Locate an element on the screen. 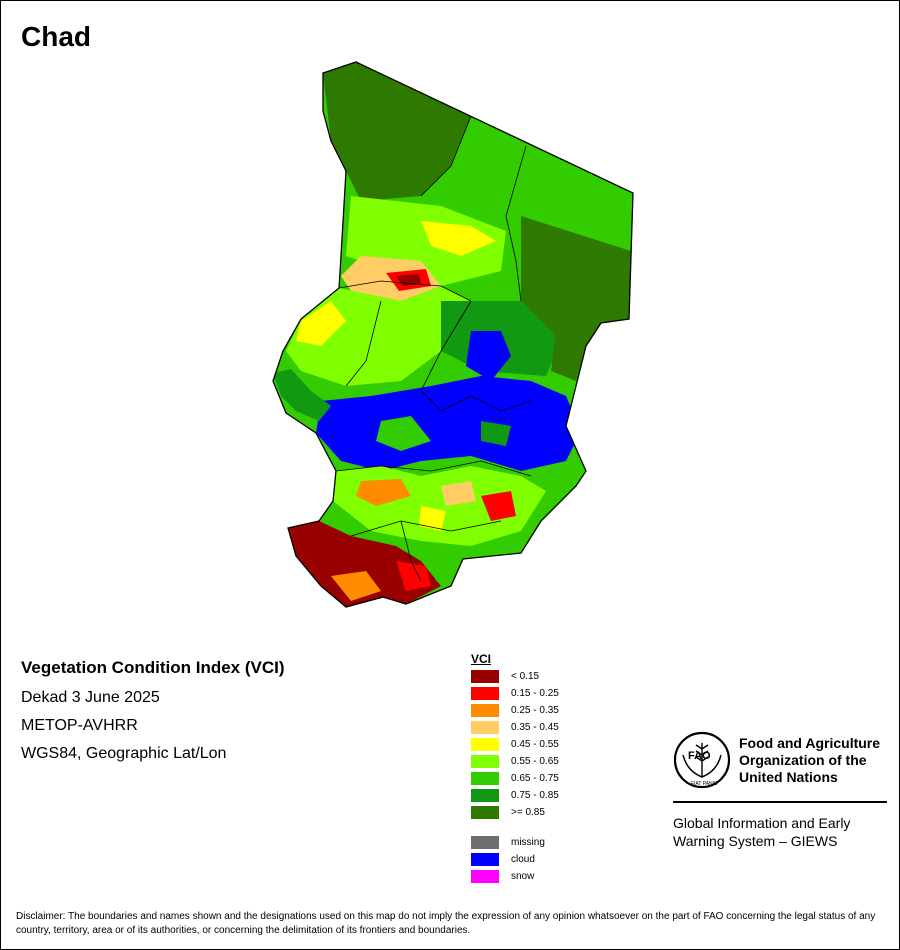 This screenshot has width=900, height=950. legend-item: 0.55 - 0.65 is located at coordinates (515, 761).